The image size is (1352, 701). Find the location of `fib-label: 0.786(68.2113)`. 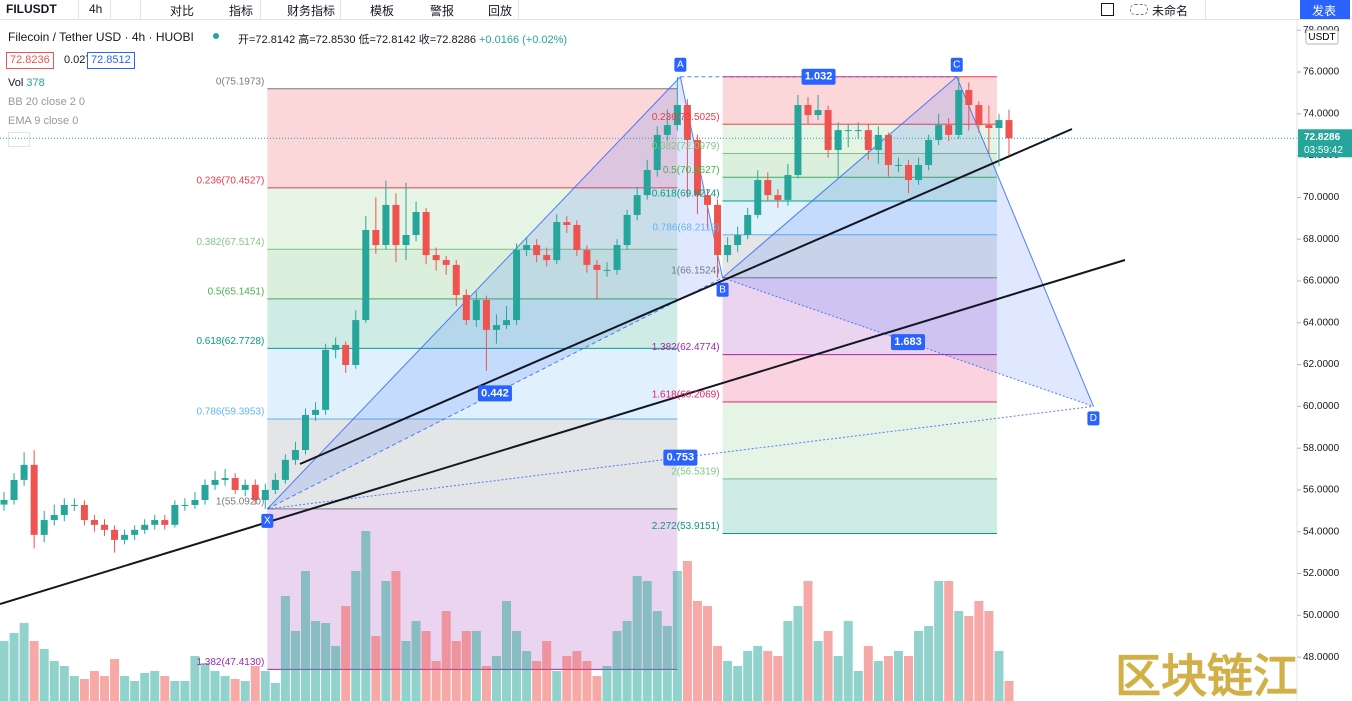

fib-label: 0.786(68.2113) is located at coordinates (685, 227).